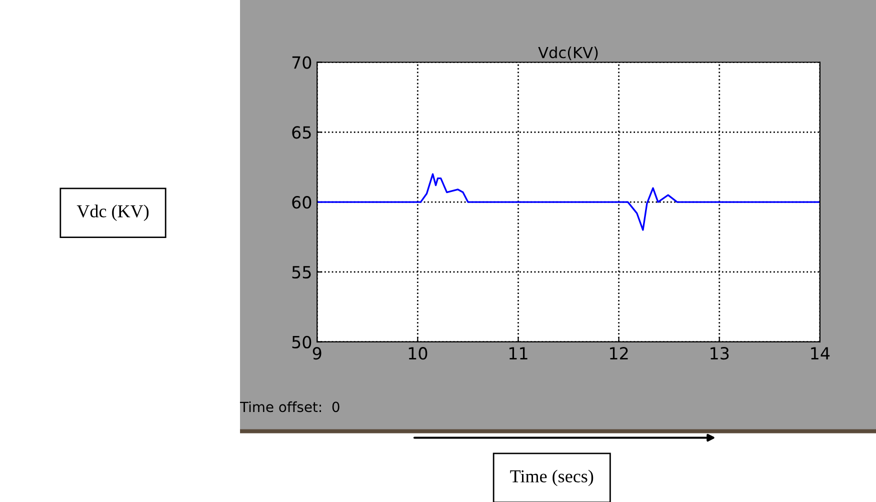  What do you see at coordinates (518, 353) in the screenshot?
I see `x-tick-label: 11` at bounding box center [518, 353].